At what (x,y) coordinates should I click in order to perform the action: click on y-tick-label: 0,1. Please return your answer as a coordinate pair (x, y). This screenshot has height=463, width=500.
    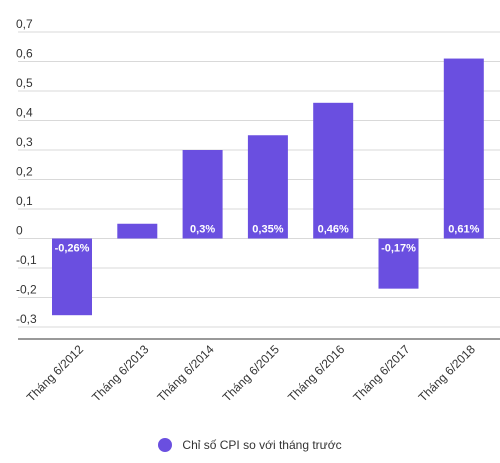
    Looking at the image, I should click on (24, 201).